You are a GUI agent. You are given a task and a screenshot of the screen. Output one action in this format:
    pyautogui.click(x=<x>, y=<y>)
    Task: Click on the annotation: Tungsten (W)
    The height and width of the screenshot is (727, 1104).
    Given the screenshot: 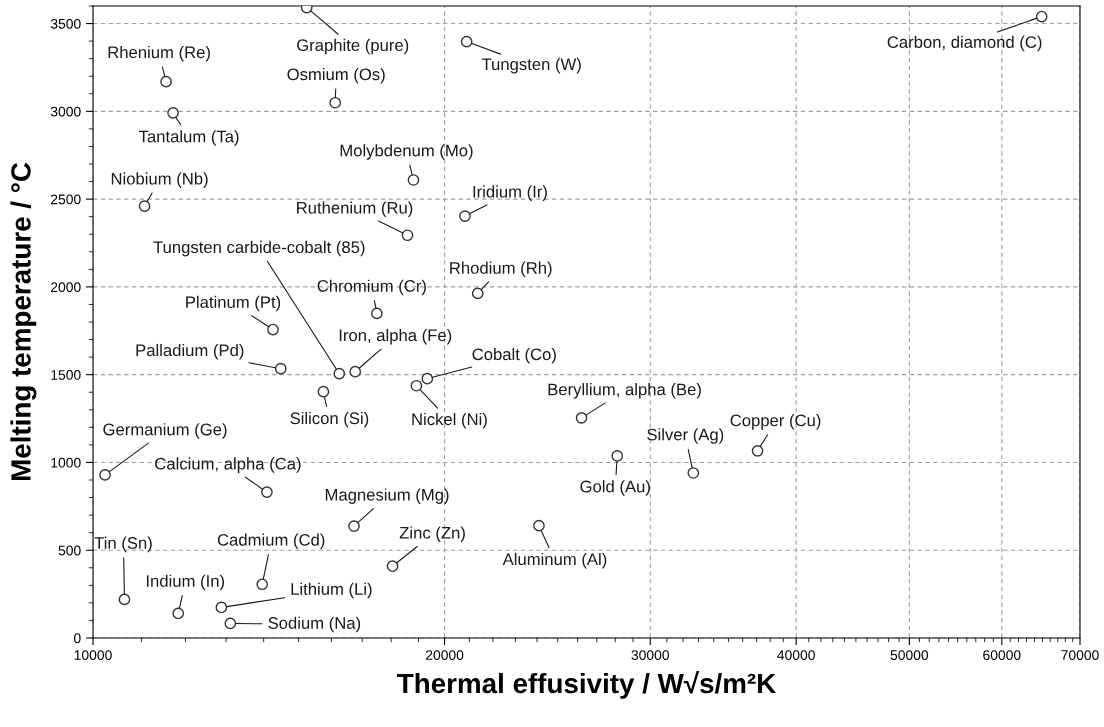 What is the action you would take?
    pyautogui.click(x=531, y=65)
    